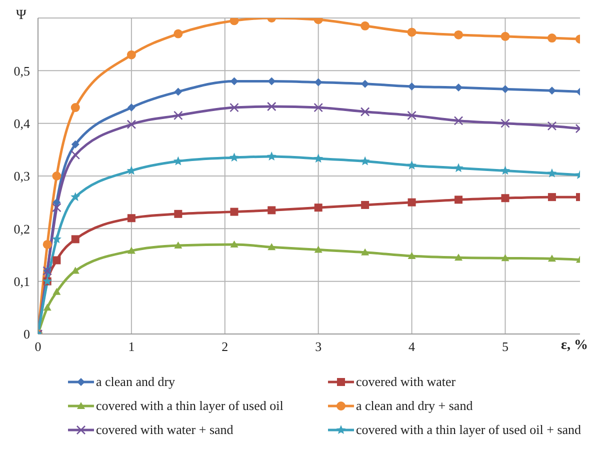  I want to click on y-tick-label: 0,3, so click(22, 176).